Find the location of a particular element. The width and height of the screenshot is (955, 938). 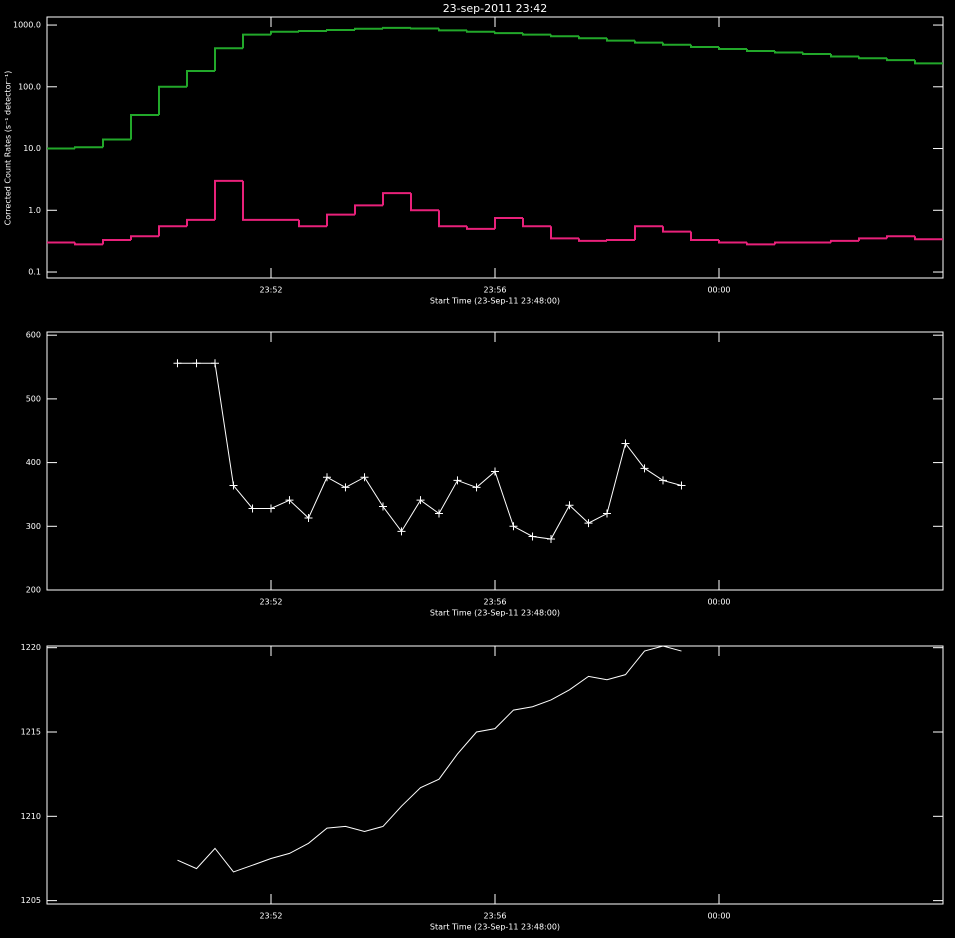

y-tick-label: 0.1 is located at coordinates (34, 272).